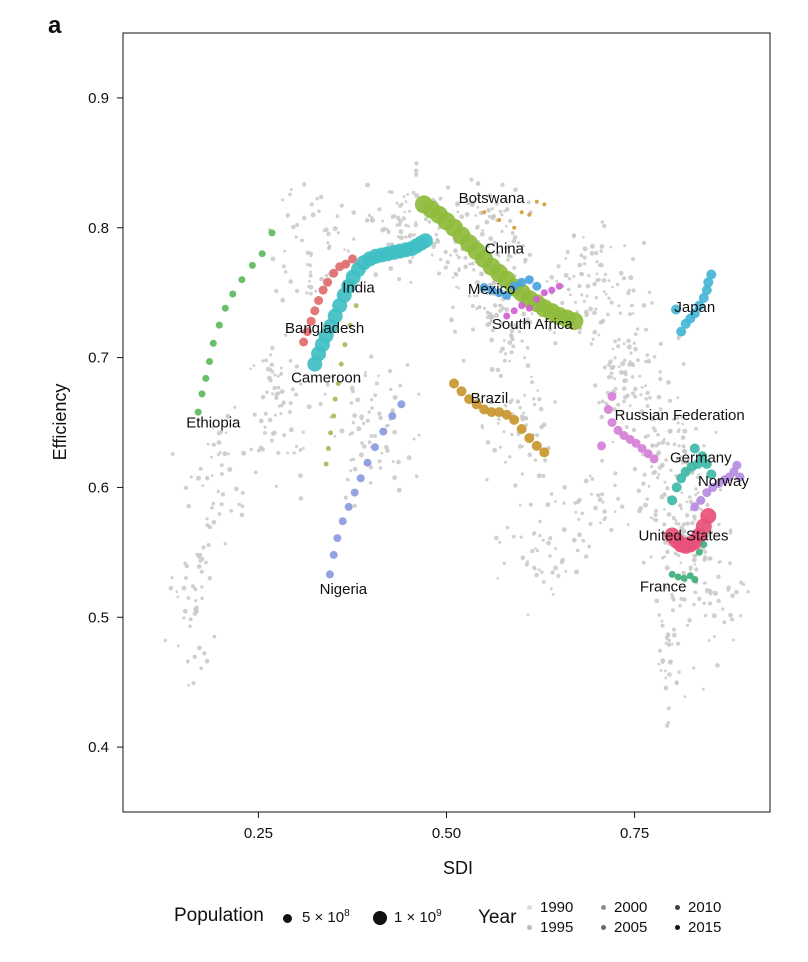 Image resolution: width=808 pixels, height=962 pixels. I want to click on point-russian-federation, so click(601, 446).